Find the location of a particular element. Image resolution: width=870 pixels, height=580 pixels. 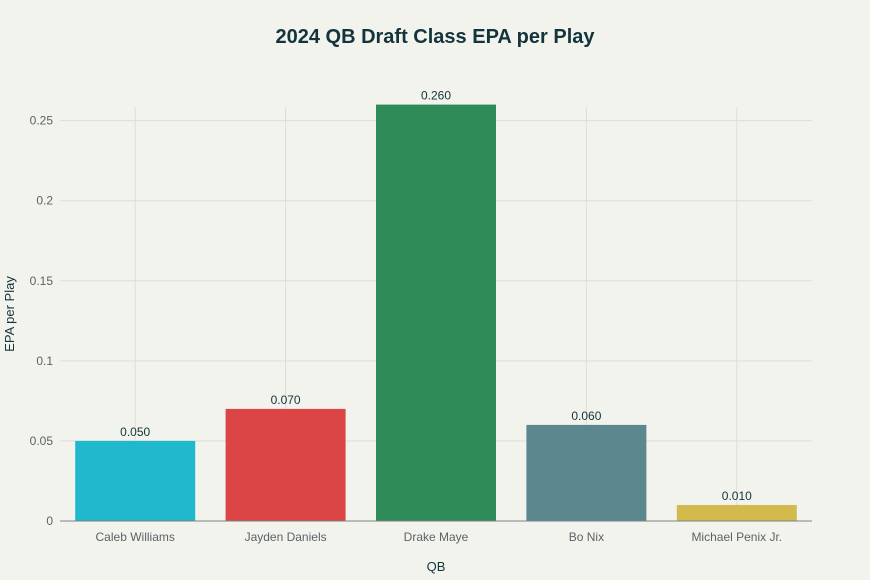

data-label: 0.060 is located at coordinates (586, 416).